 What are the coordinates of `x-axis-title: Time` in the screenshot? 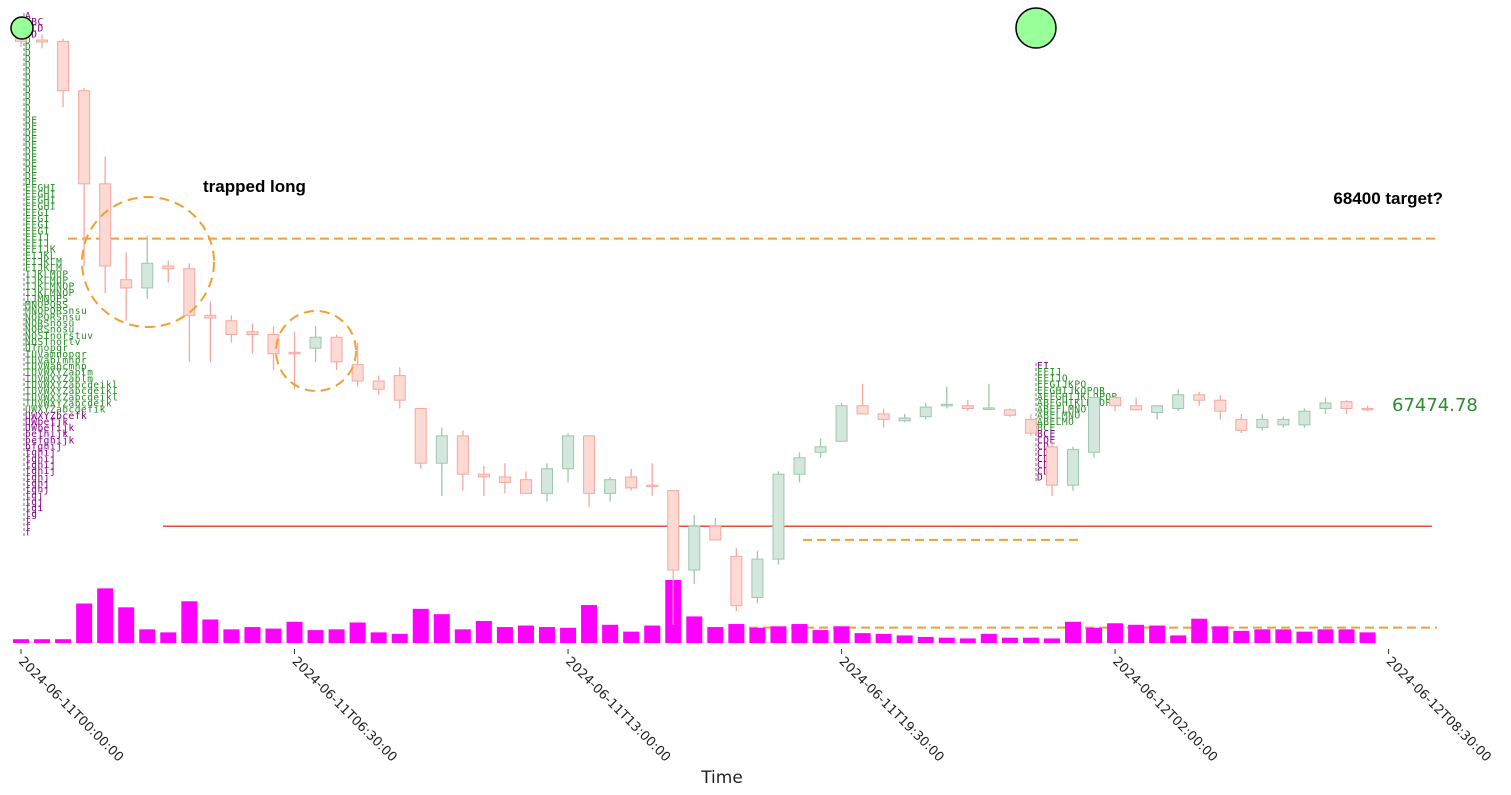 It's located at (721, 778).